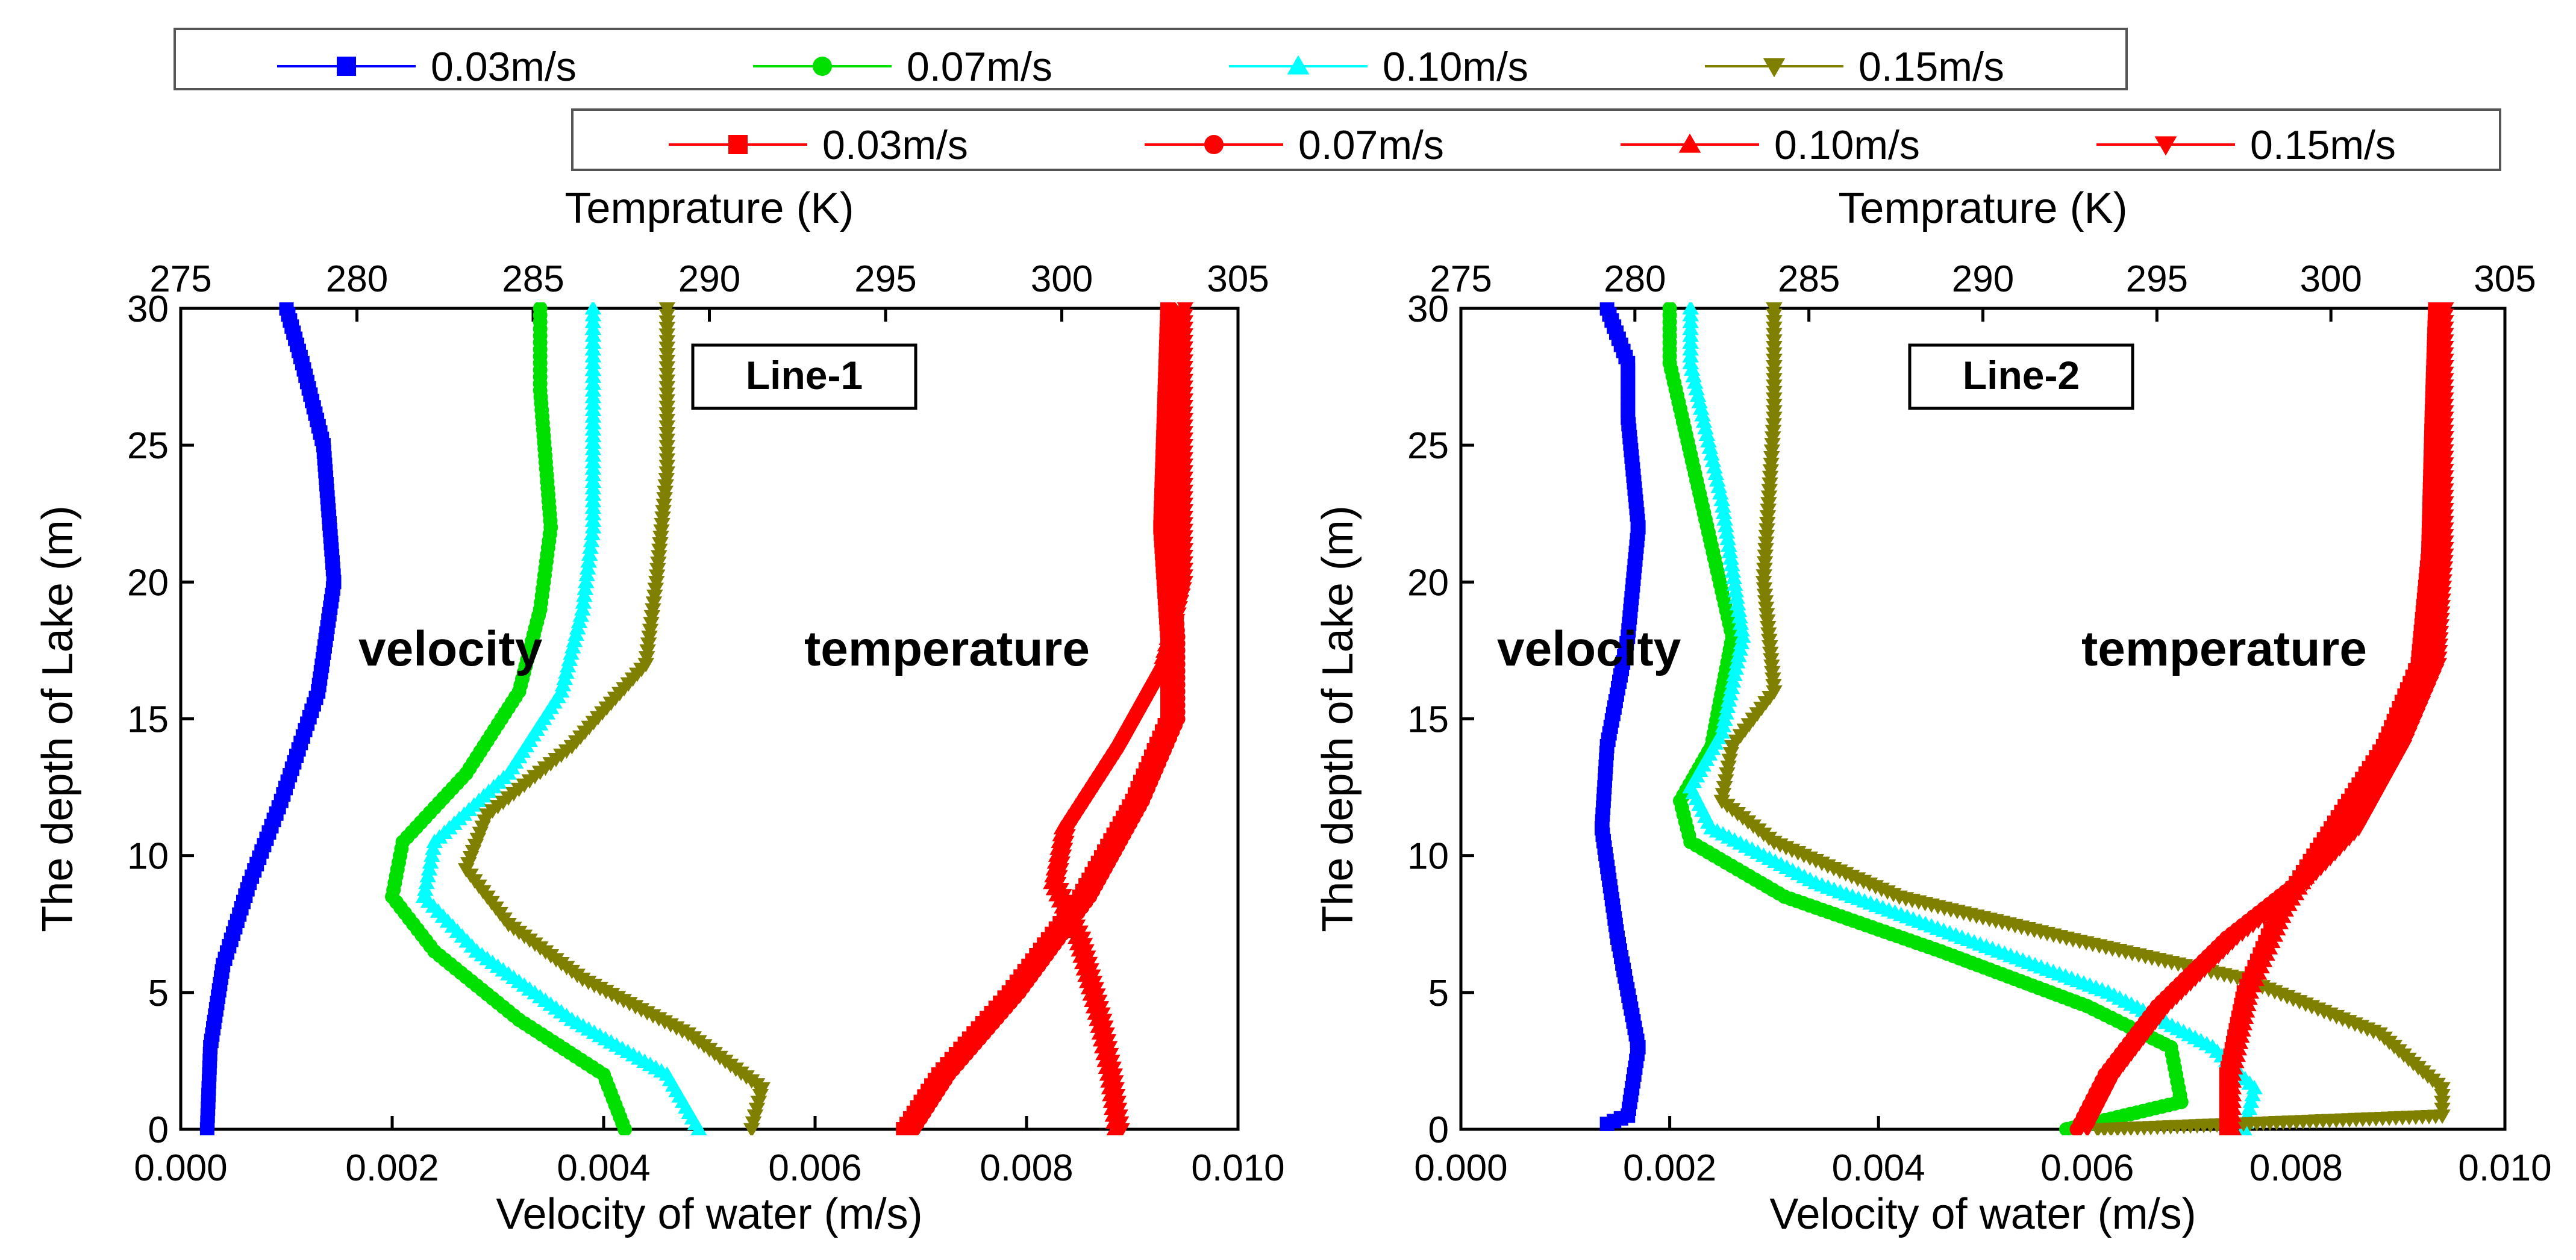  I want to click on legend-label: 0.07m/s, so click(1371, 145).